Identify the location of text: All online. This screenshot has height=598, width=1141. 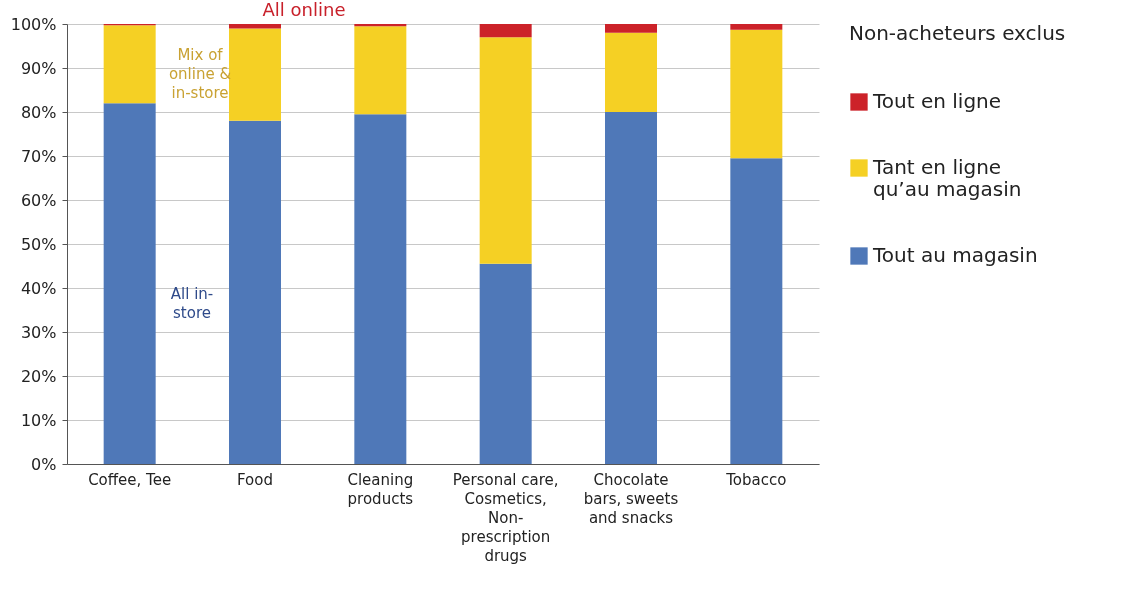
(304, 10).